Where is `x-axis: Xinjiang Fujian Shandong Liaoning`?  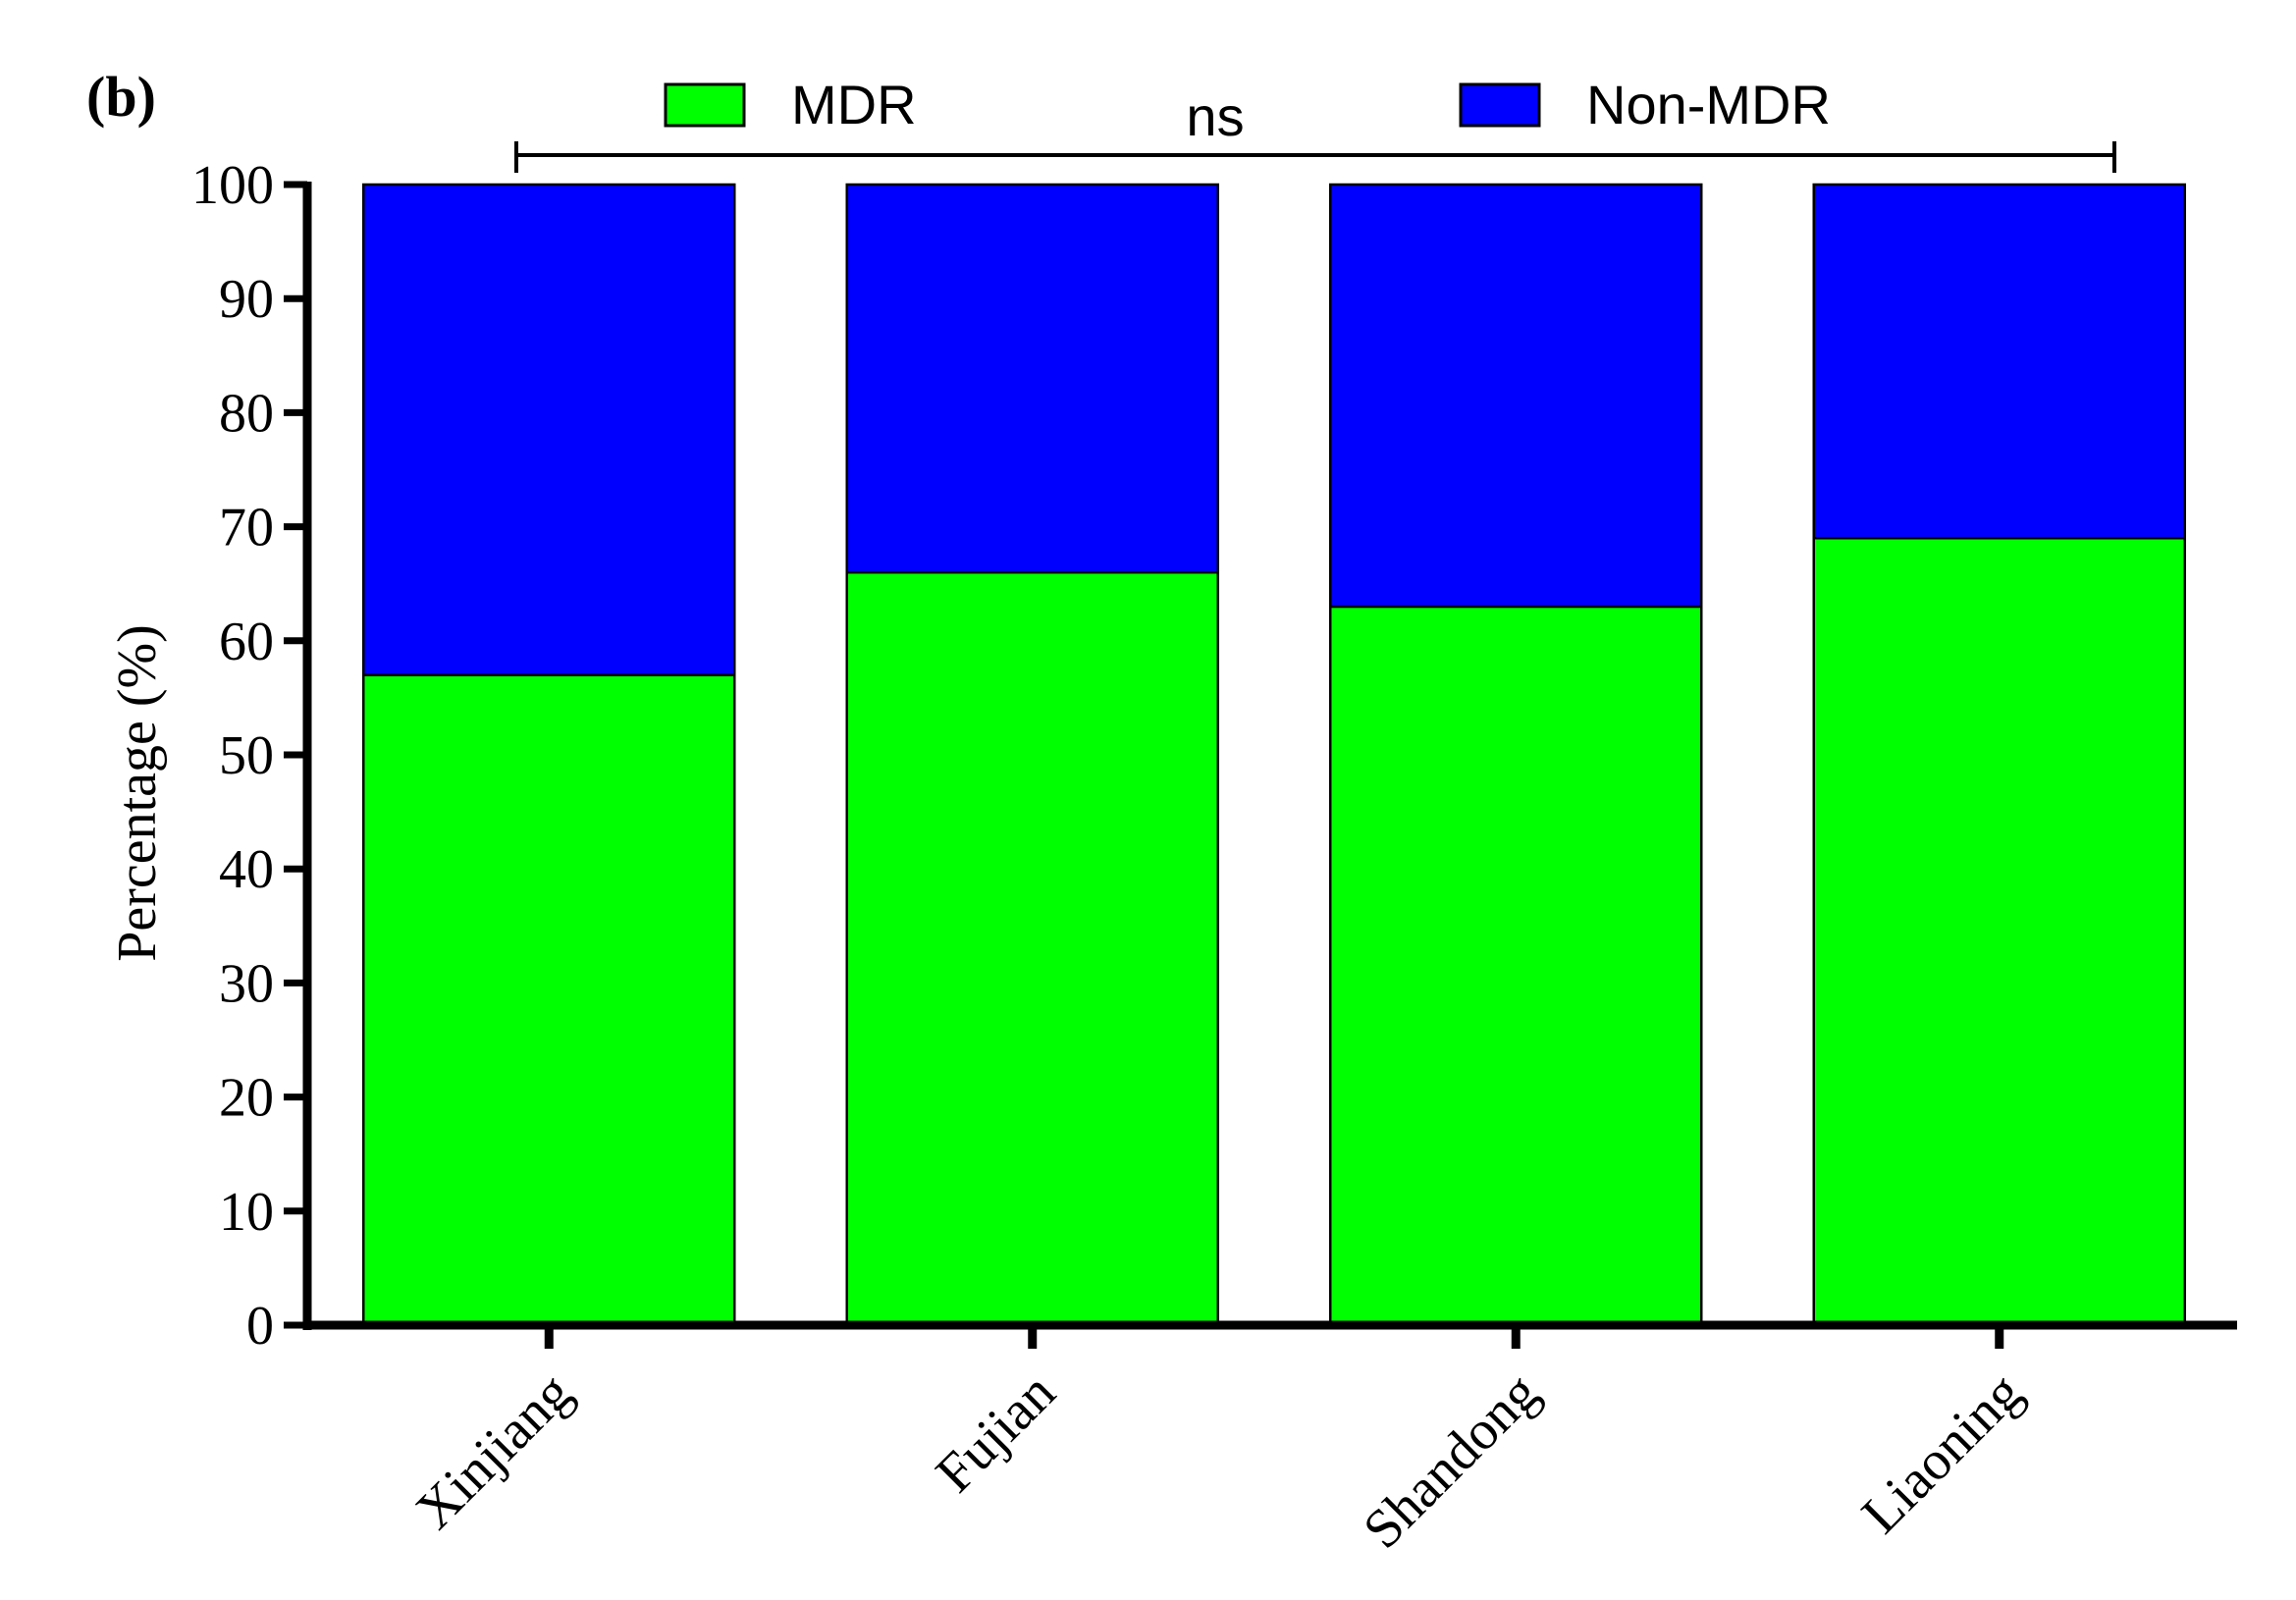
x-axis: Xinjiang Fujian Shandong Liaoning is located at coordinates (1270, 1440).